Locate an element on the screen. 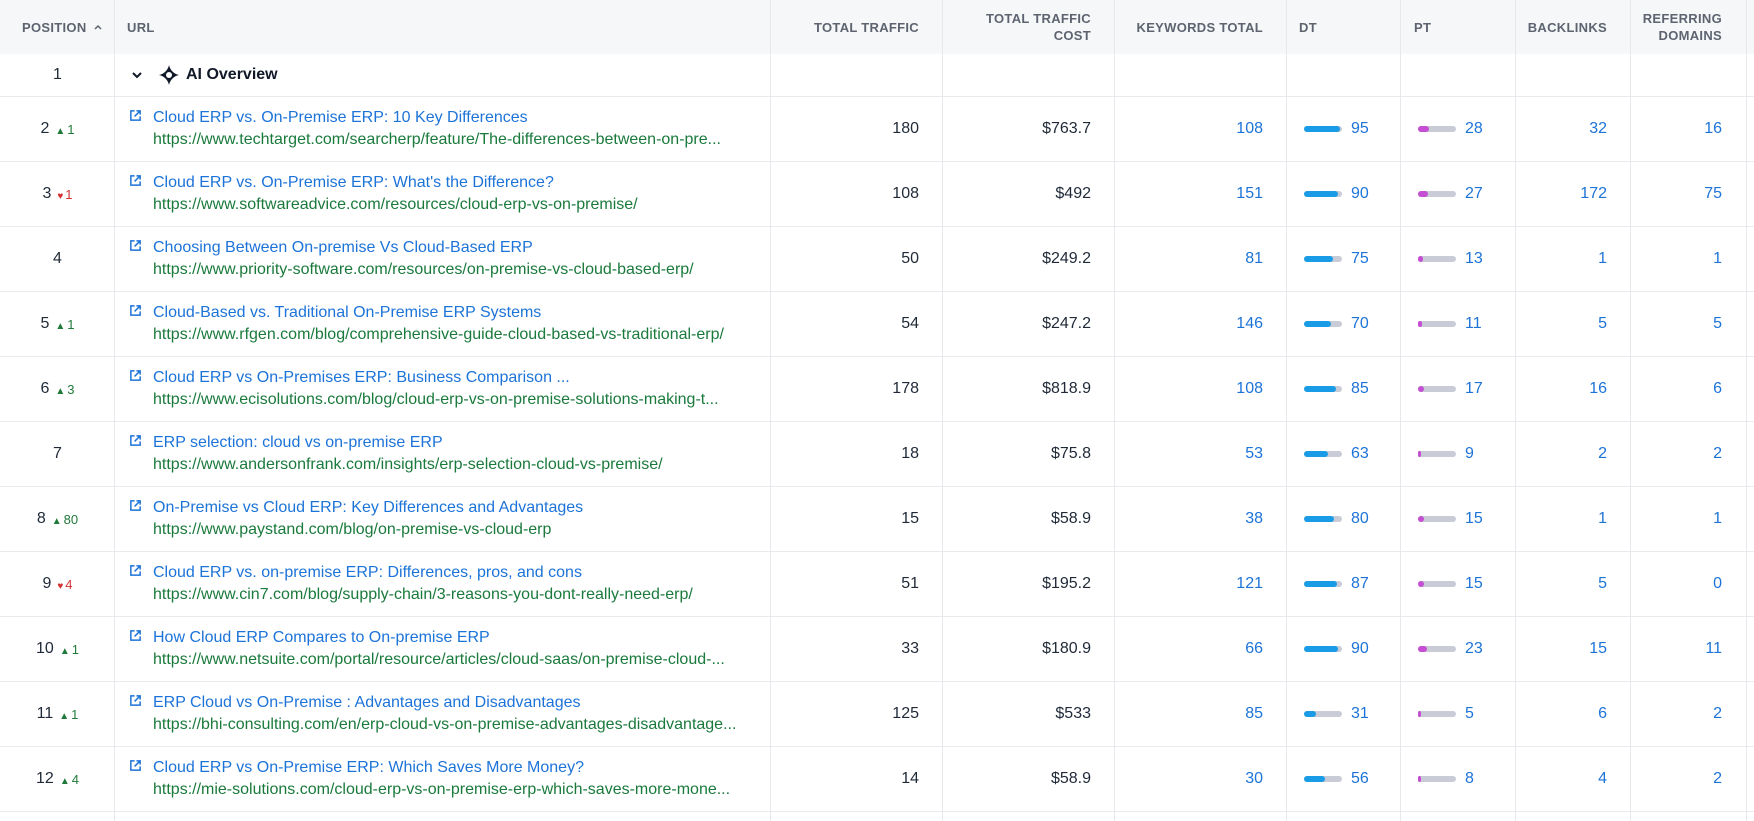 The height and width of the screenshot is (821, 1754). pt-cell: 17 is located at coordinates (1450, 389).